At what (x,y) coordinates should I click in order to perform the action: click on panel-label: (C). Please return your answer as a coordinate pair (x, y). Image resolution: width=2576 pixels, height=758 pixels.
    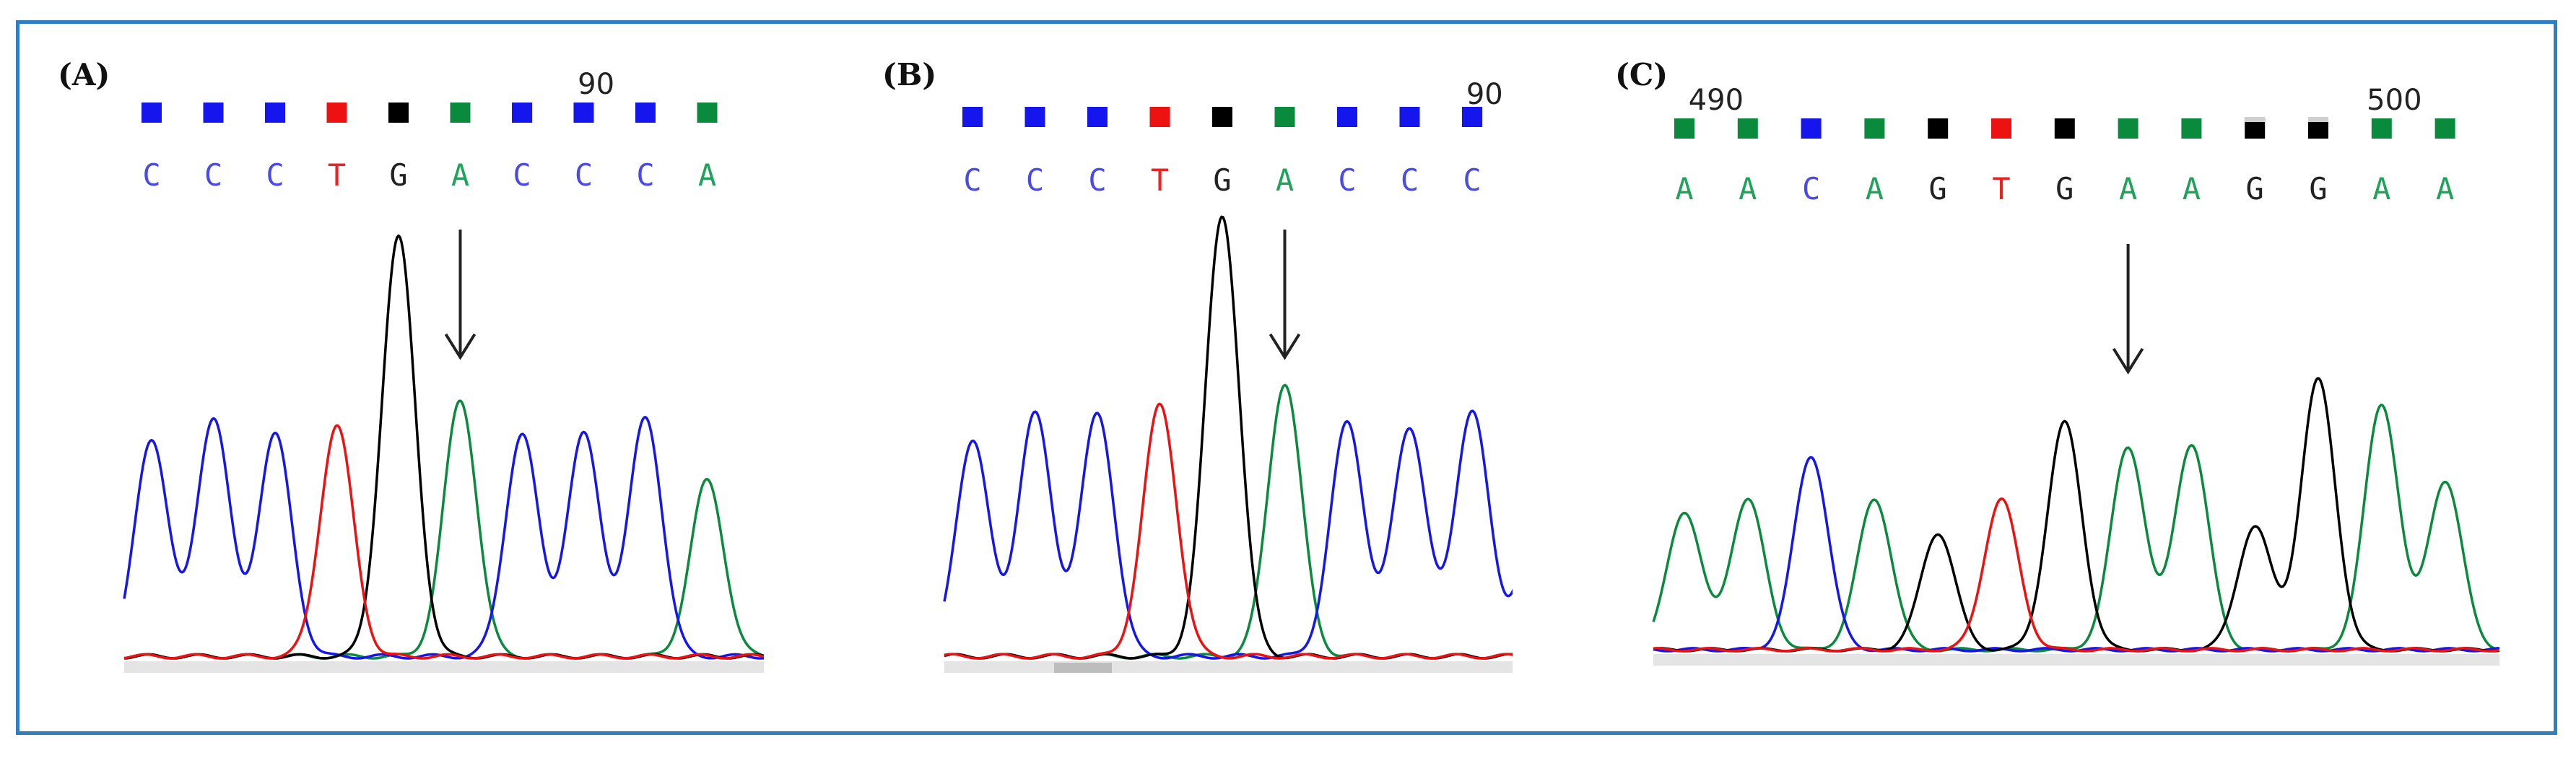
    Looking at the image, I should click on (1642, 74).